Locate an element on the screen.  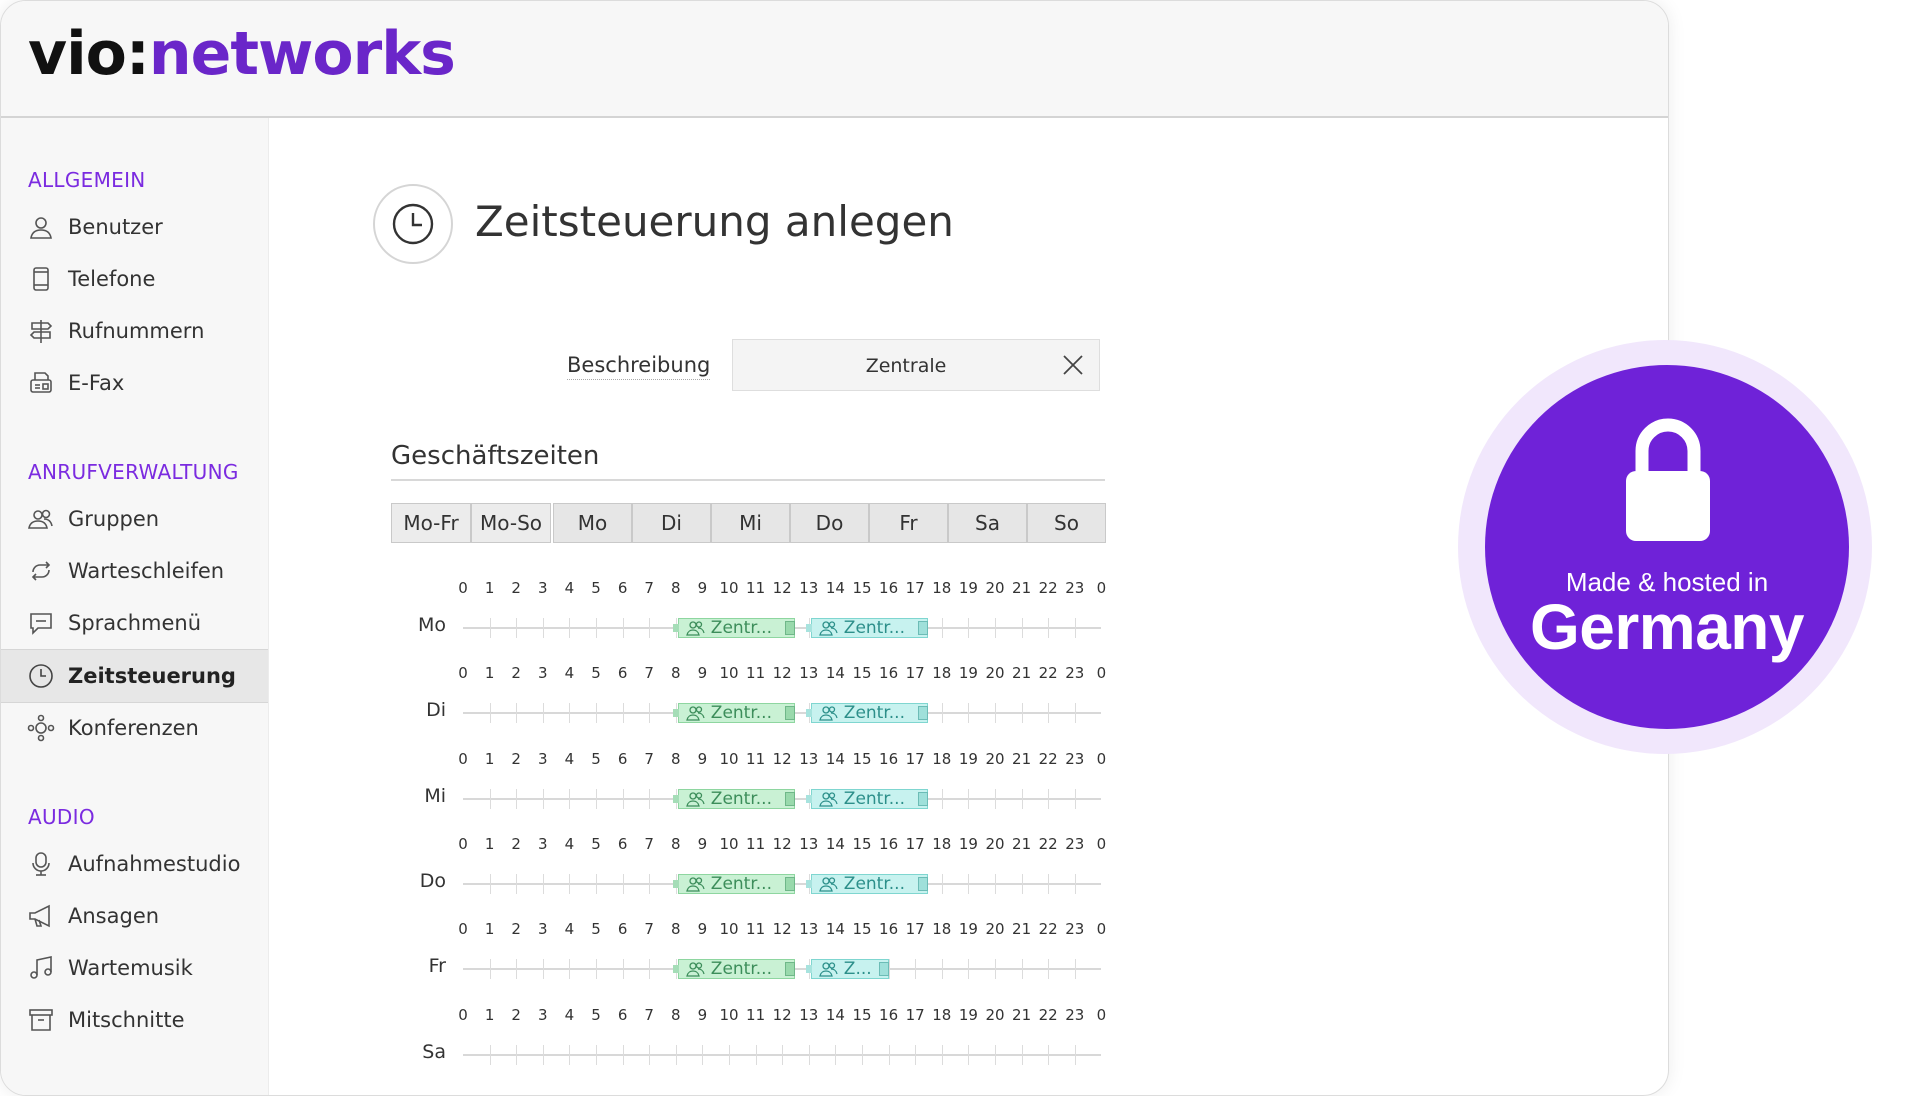
logo: vio:networks is located at coordinates (242, 54).